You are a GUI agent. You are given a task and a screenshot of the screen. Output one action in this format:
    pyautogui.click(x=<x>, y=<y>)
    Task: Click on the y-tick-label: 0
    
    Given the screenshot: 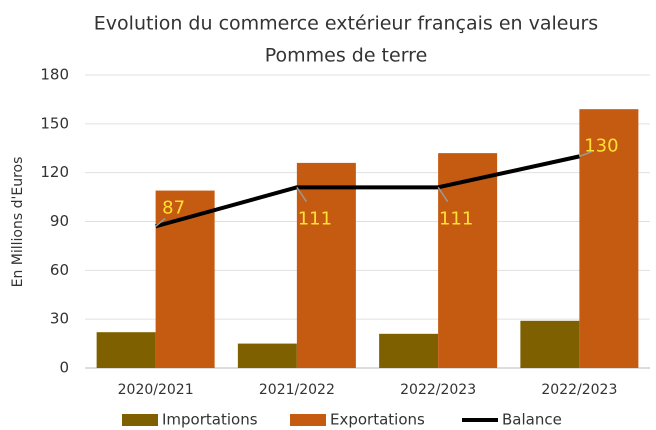 What is the action you would take?
    pyautogui.click(x=64, y=368)
    